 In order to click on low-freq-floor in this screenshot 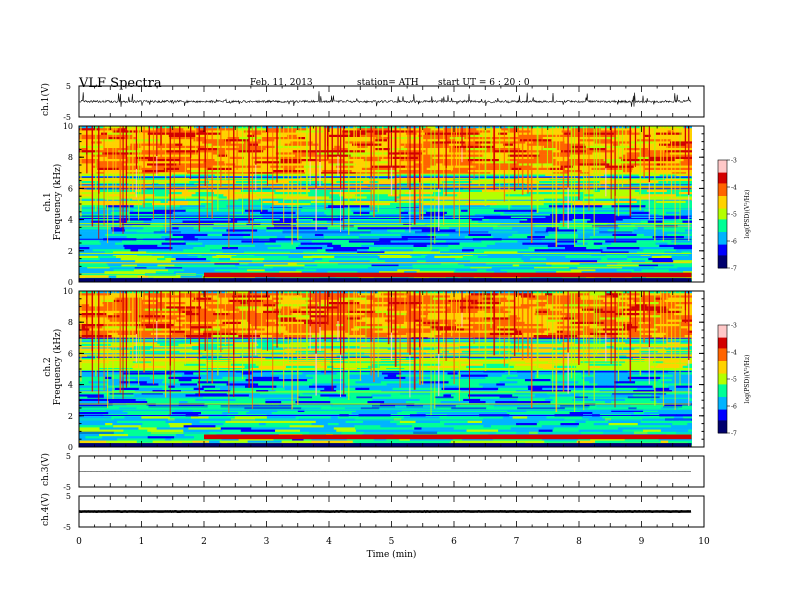, I will do `click(385, 280)`.